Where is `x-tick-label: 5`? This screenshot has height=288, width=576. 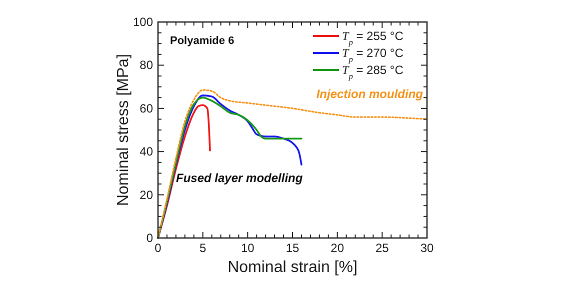
x-tick-label: 5 is located at coordinates (202, 248).